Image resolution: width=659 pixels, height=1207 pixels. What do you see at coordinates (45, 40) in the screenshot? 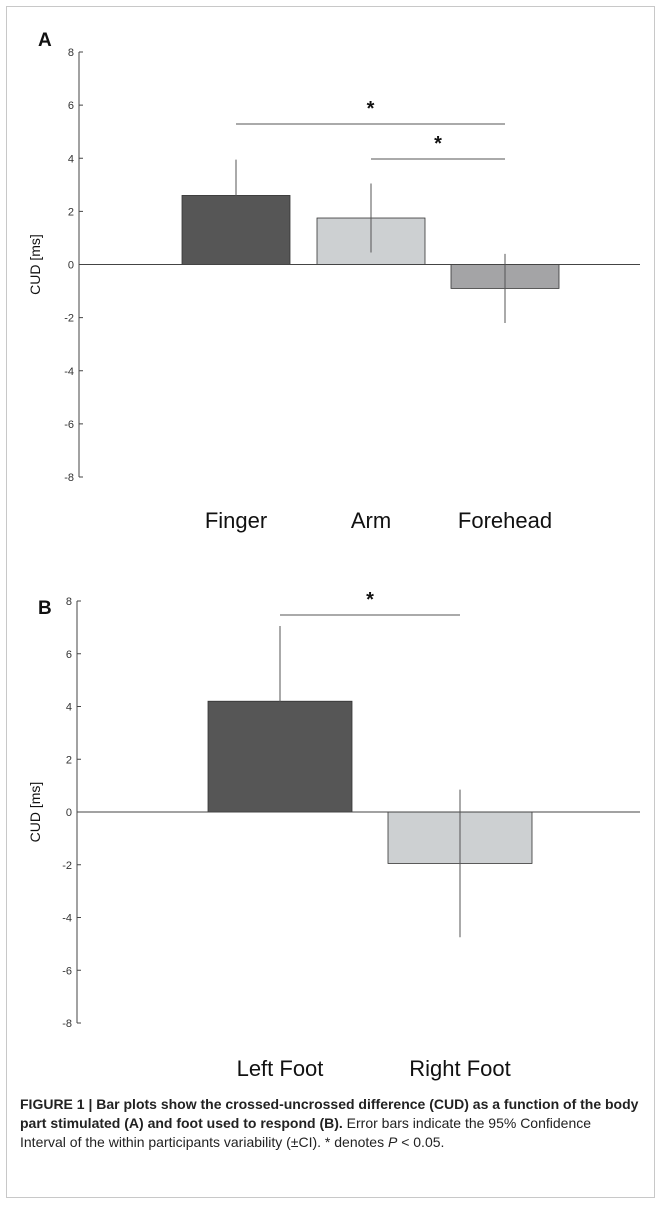
I see `panel-letter: A` at bounding box center [45, 40].